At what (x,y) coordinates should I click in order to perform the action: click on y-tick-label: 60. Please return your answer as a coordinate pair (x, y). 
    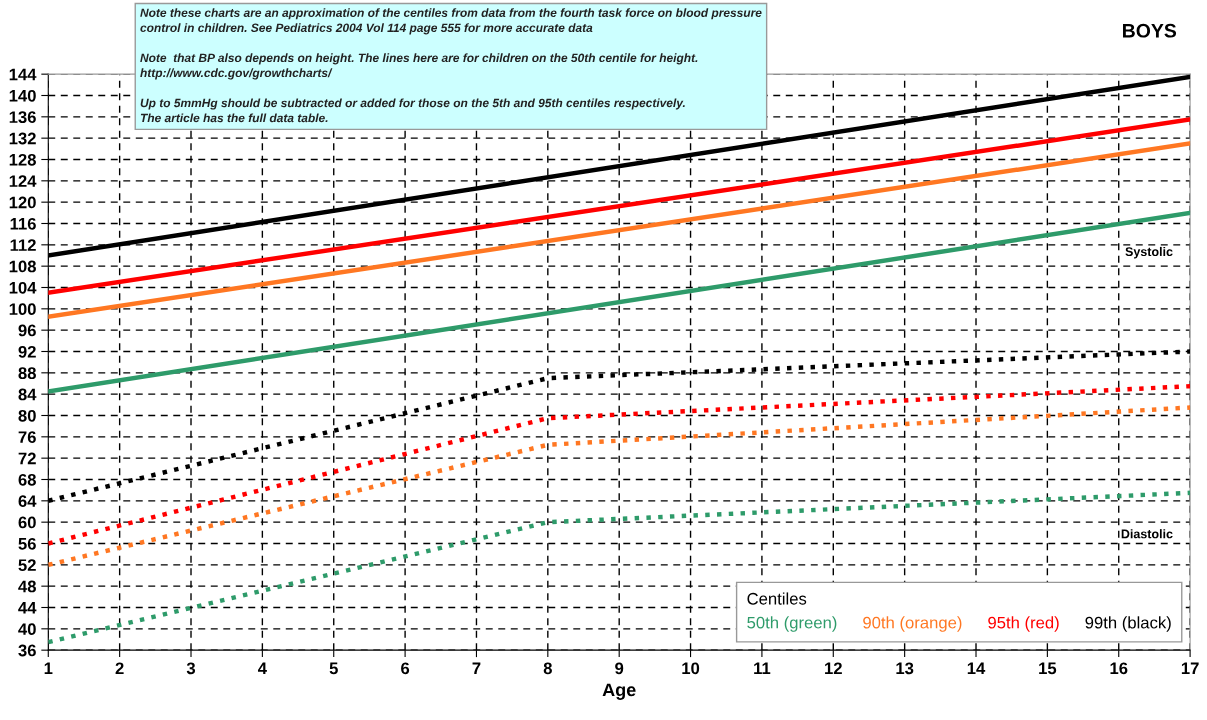
    Looking at the image, I should click on (27, 522).